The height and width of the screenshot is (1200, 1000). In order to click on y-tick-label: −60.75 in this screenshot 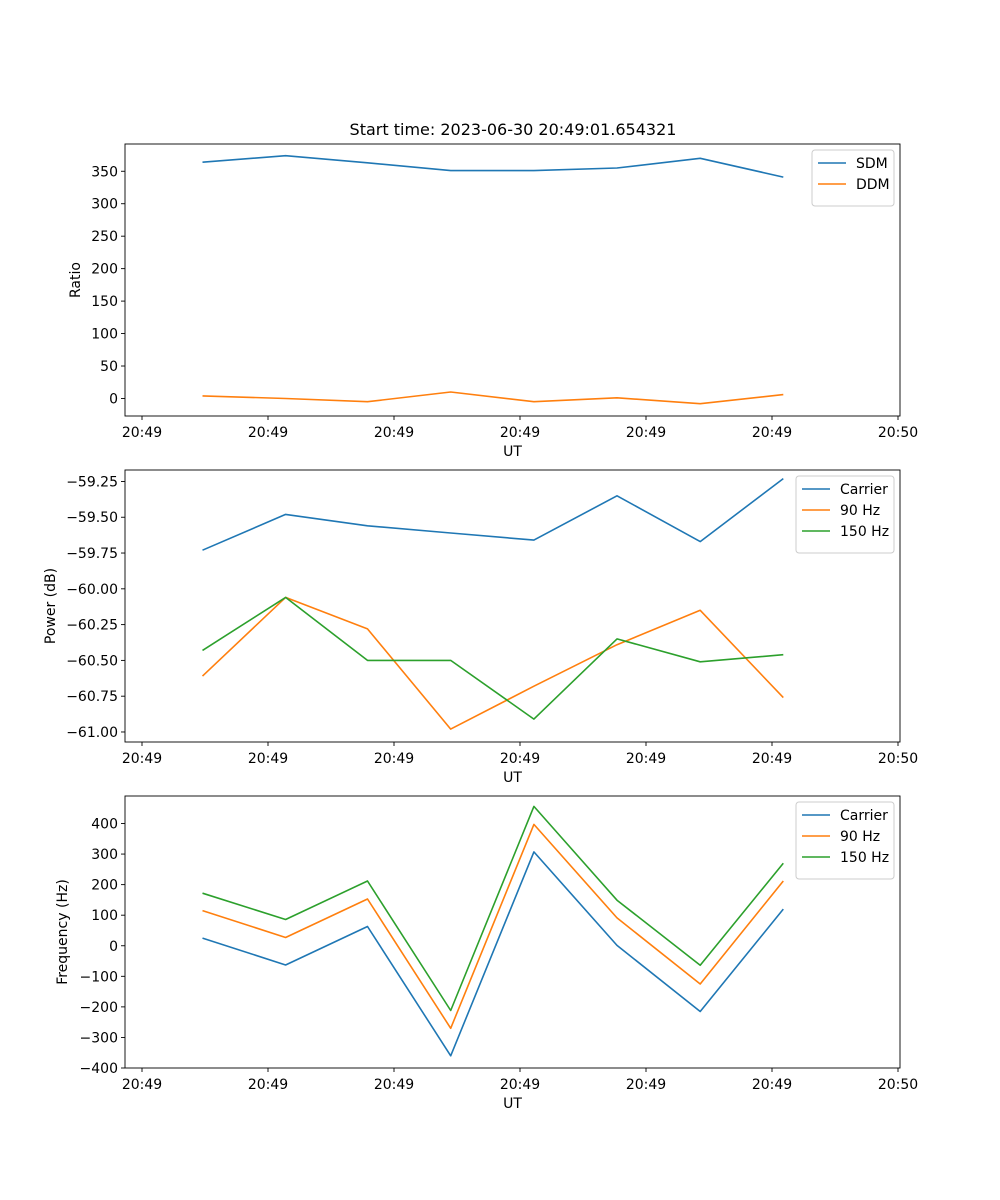, I will do `click(92, 697)`.